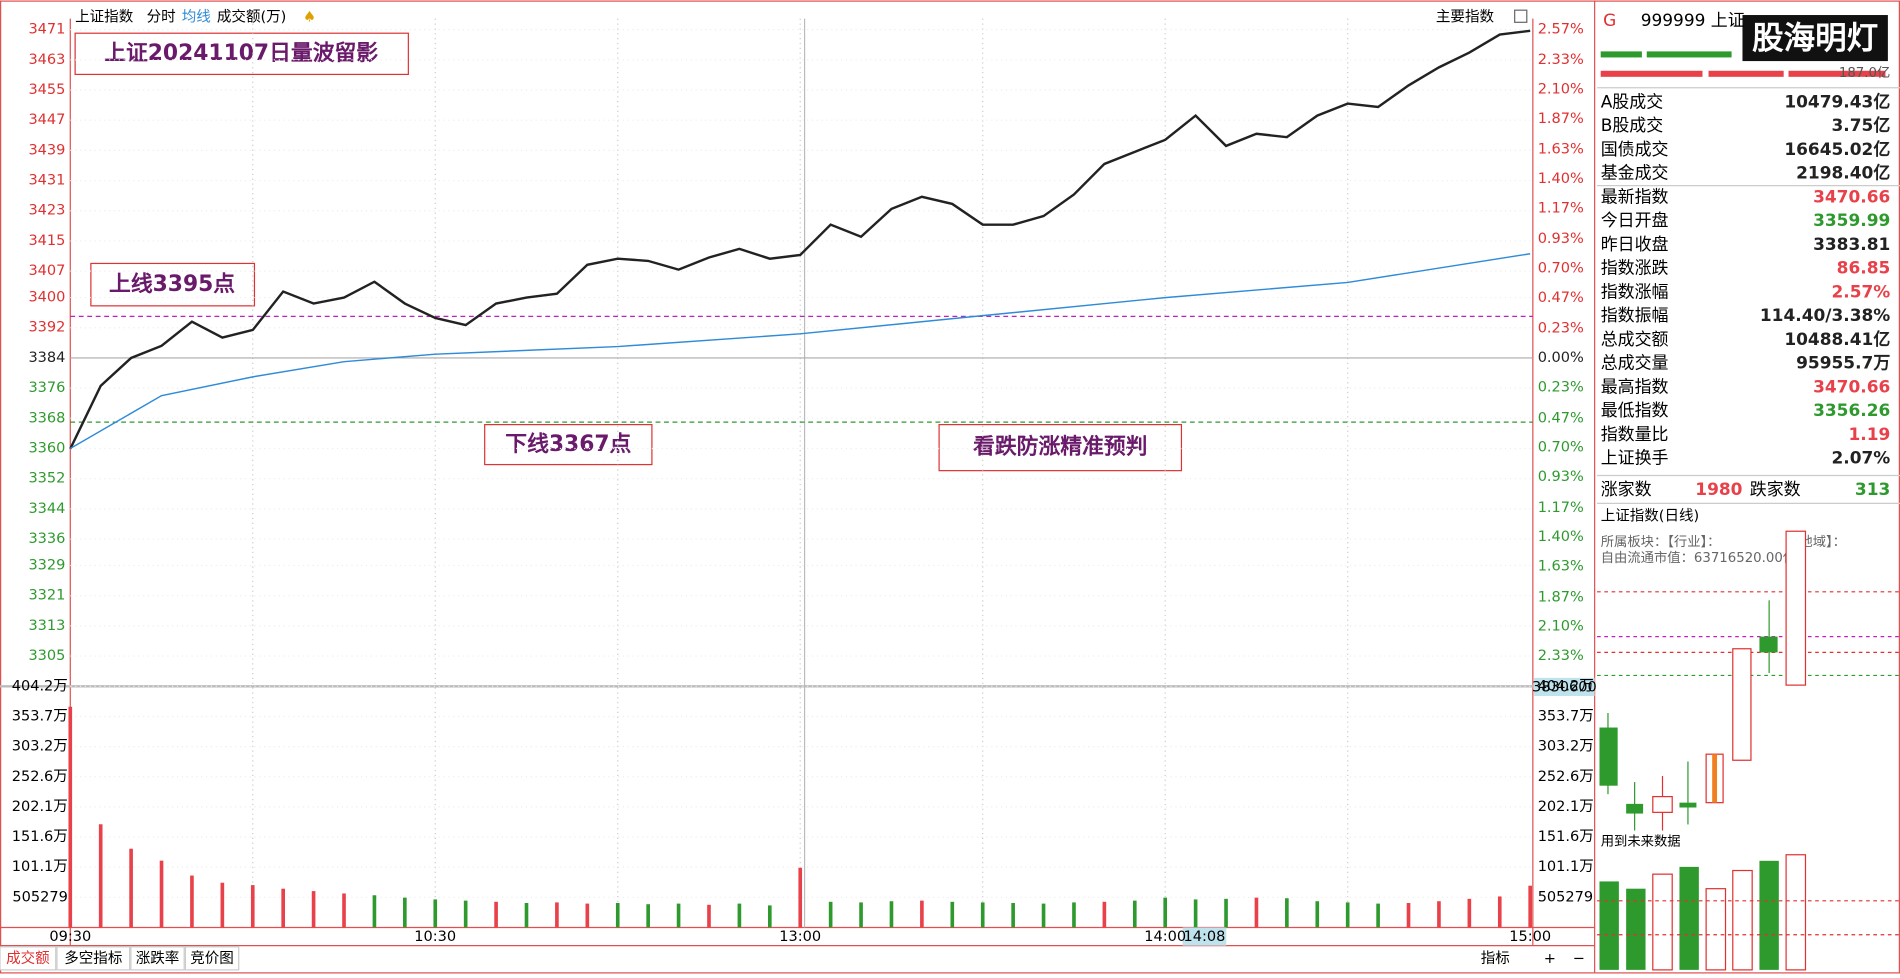 The width and height of the screenshot is (1900, 978). I want to click on volume-label: 成交额(万), so click(251, 16).